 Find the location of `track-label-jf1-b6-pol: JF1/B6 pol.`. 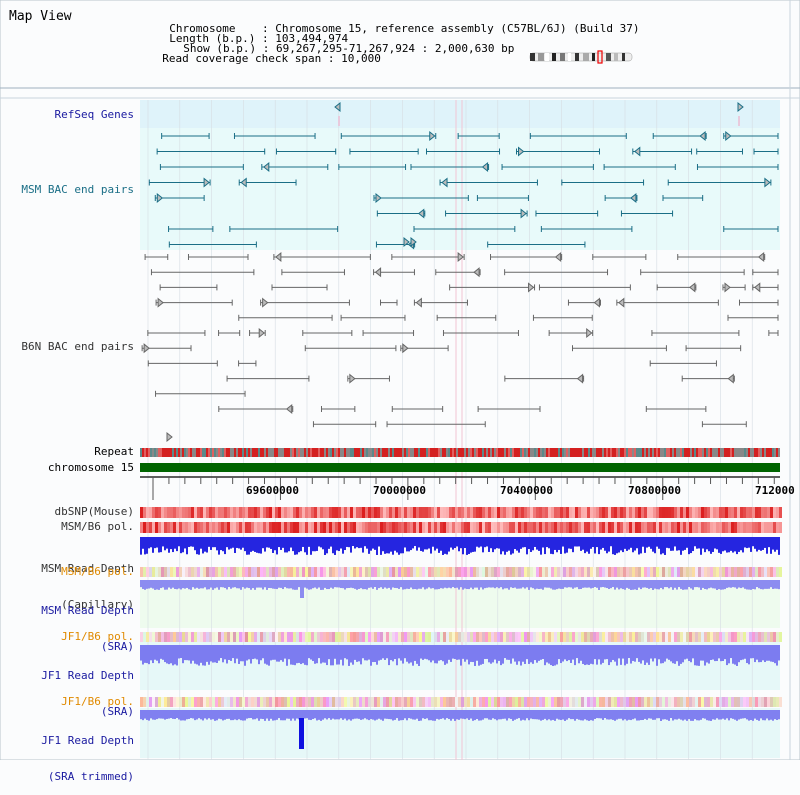

track-label-jf1-b6-pol: JF1/B6 pol. is located at coordinates (97, 636).